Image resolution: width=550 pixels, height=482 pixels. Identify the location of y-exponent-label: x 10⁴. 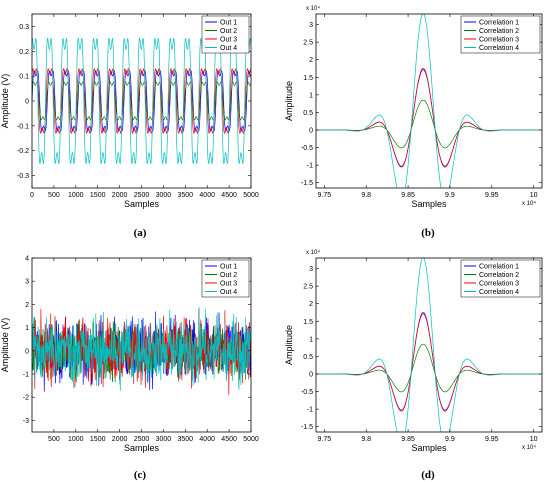
(313, 252).